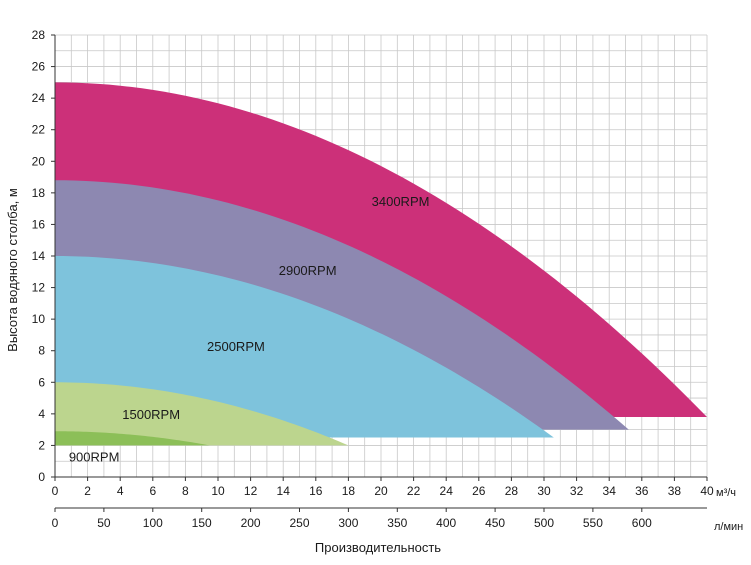  Describe the element at coordinates (55, 523) in the screenshot. I see `x2-tick-label: 0` at that location.